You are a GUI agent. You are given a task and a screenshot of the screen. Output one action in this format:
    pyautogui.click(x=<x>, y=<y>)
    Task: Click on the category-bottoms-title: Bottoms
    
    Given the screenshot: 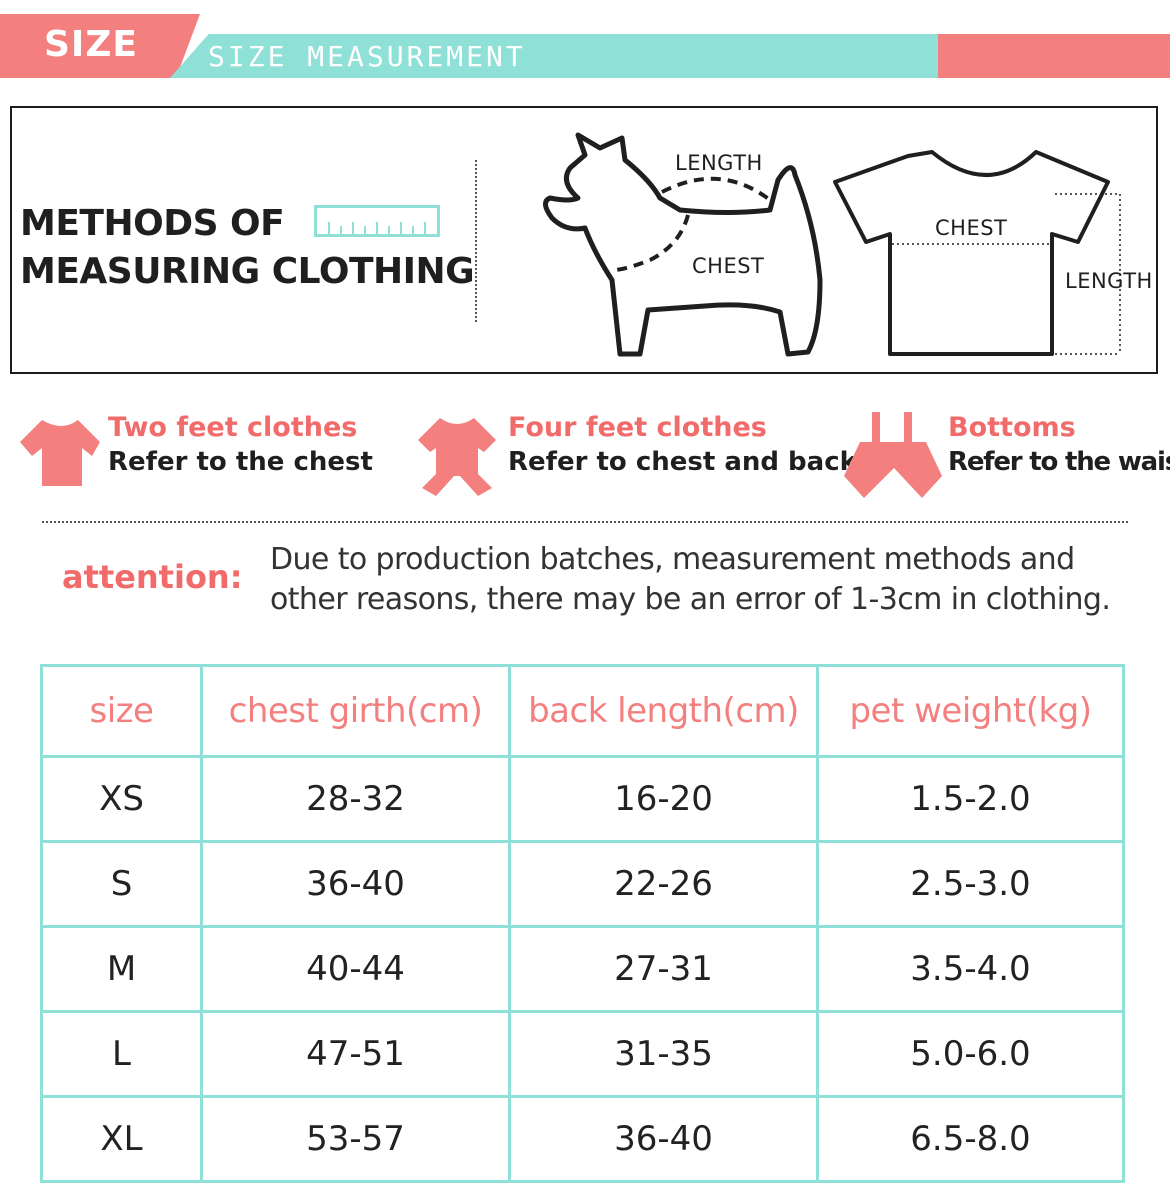 What is the action you would take?
    pyautogui.click(x=1012, y=427)
    